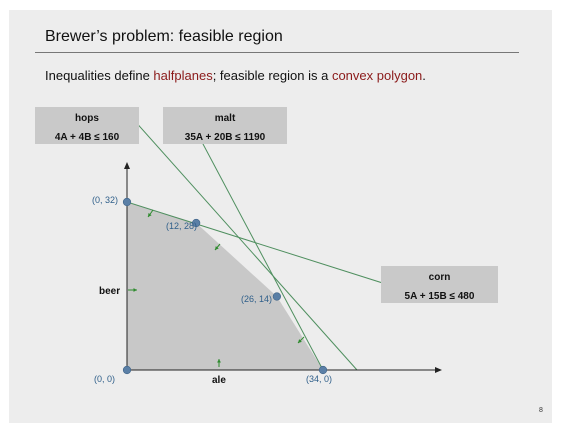 Image resolution: width=561 pixels, height=433 pixels. I want to click on constraint-name: hops, so click(87, 118).